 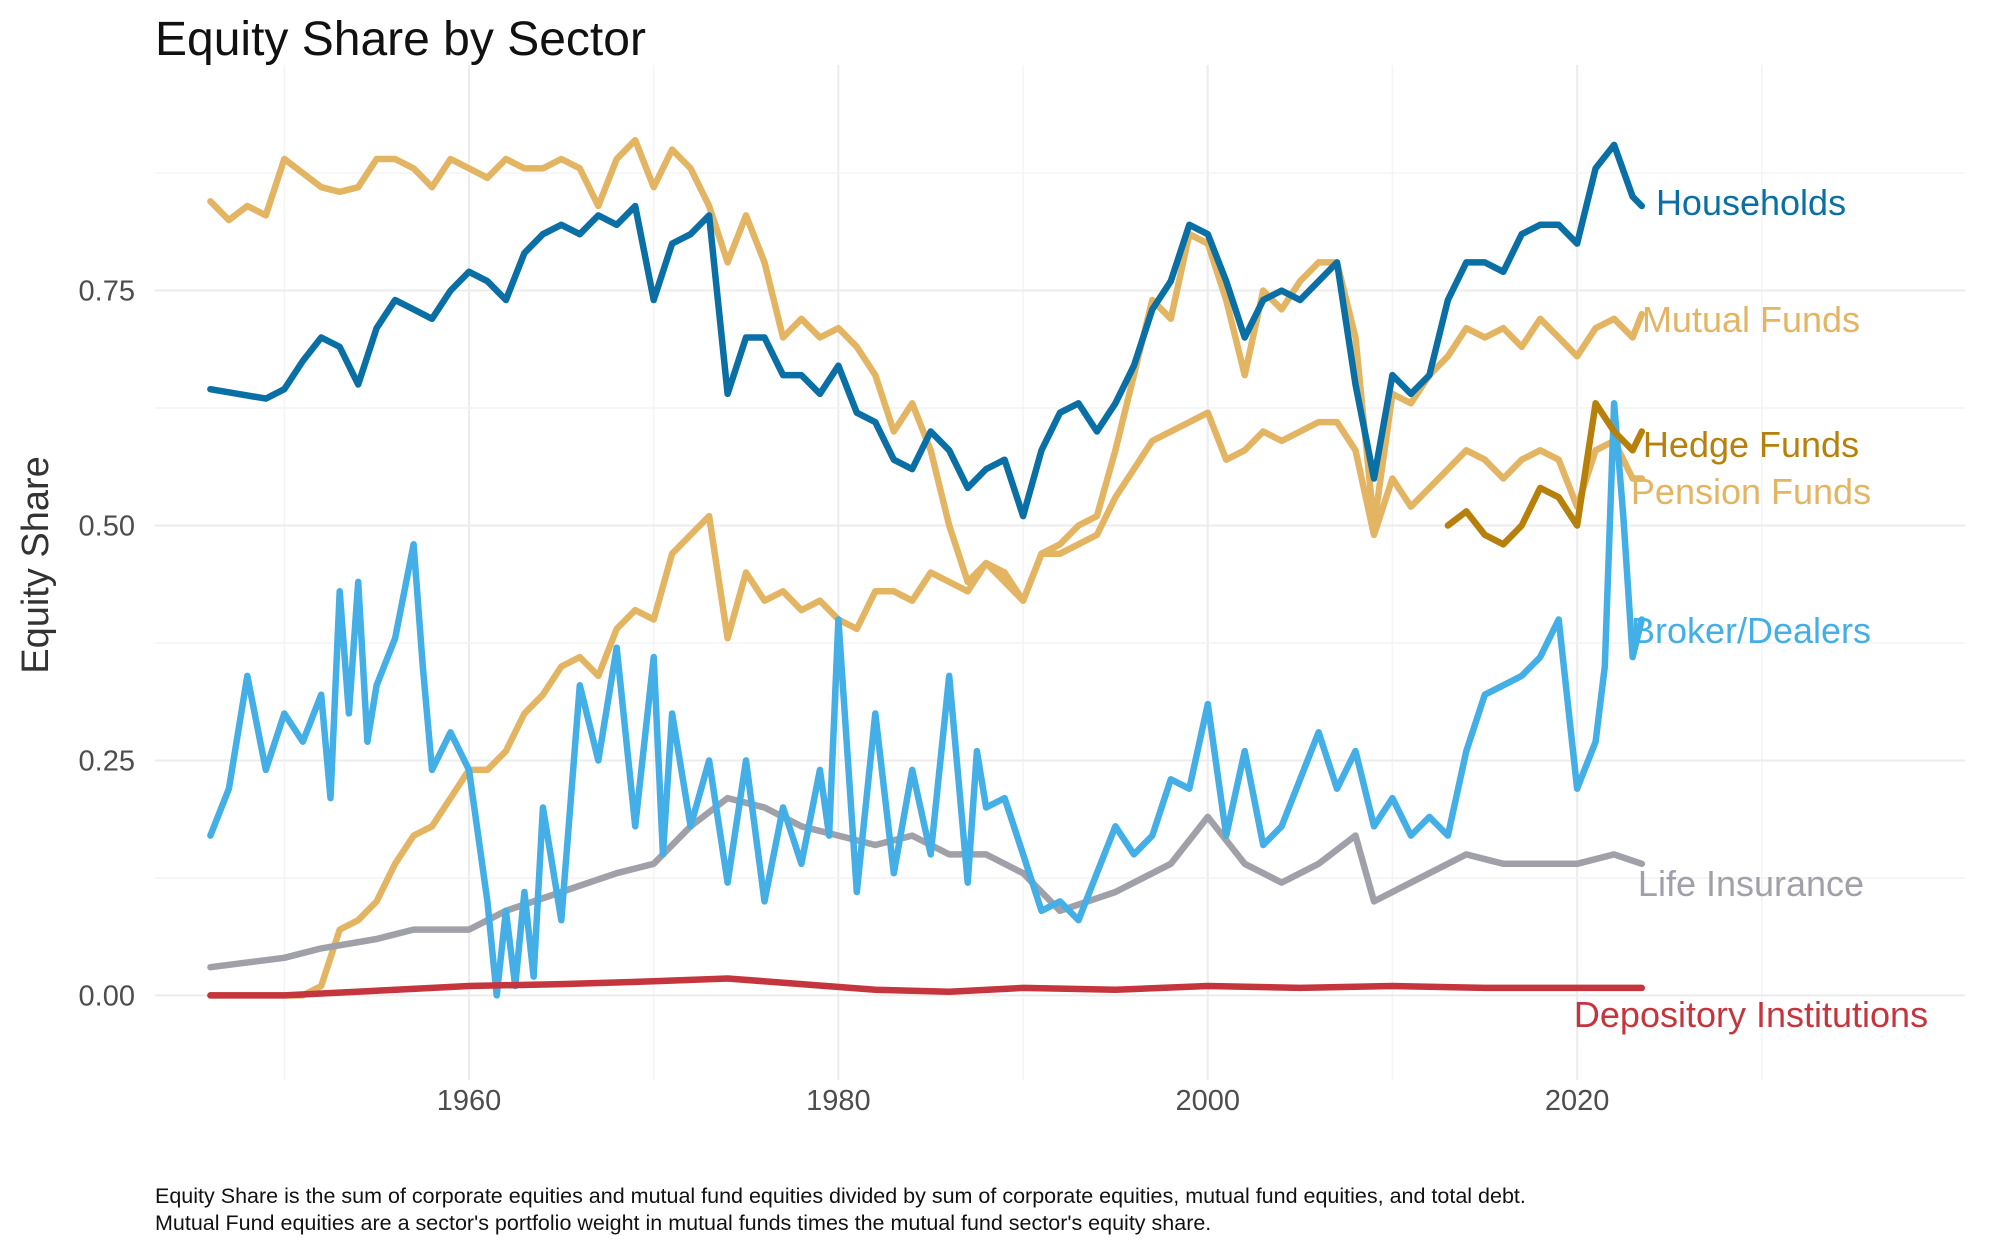 I want to click on y-tick-label: 0.25, so click(x=107, y=761).